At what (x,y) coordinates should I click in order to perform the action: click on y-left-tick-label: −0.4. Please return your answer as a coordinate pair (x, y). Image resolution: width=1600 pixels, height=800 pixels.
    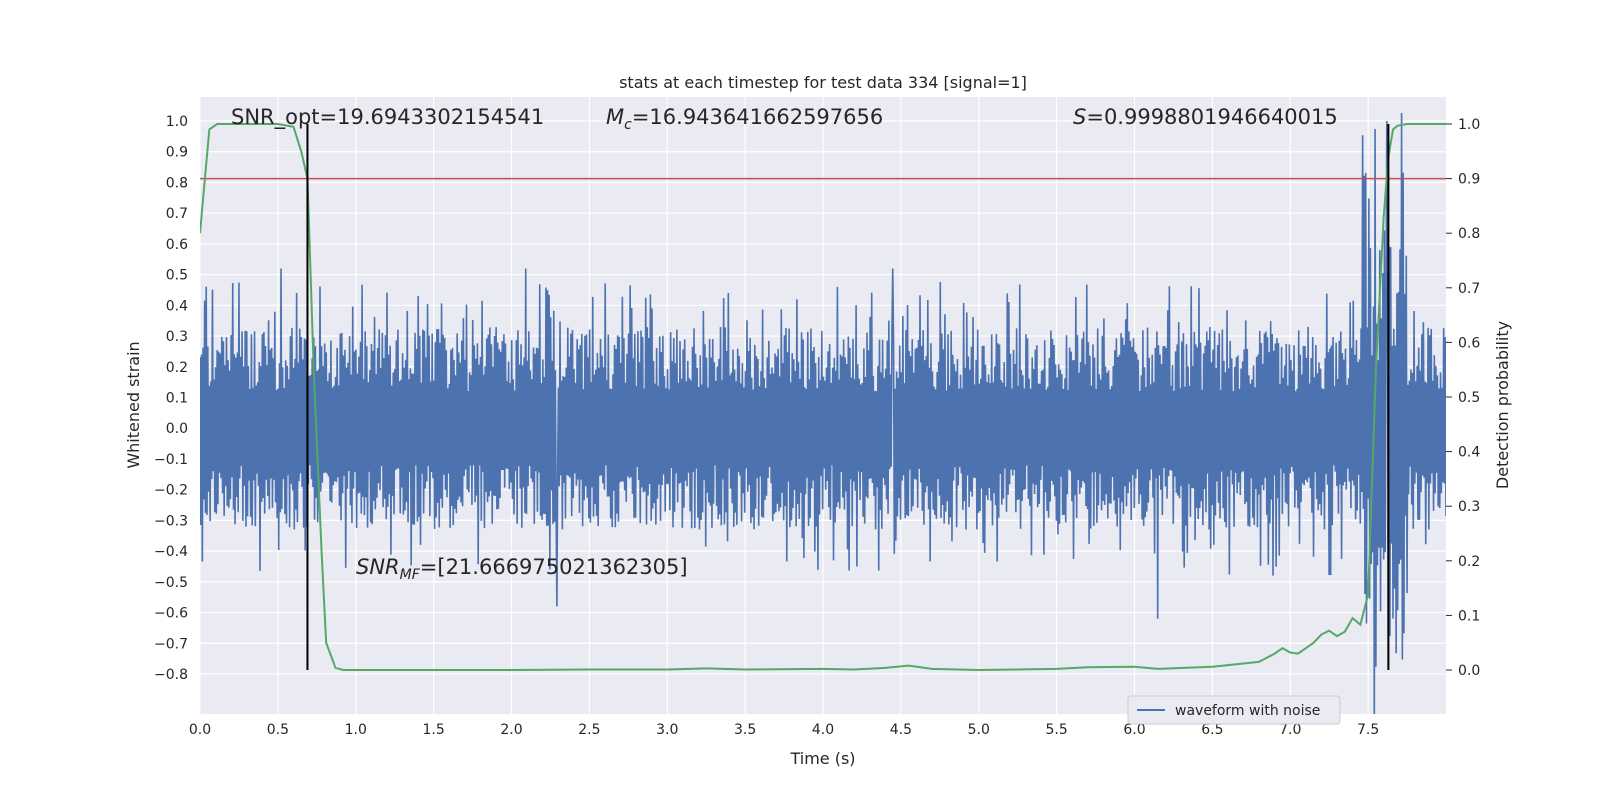
    Looking at the image, I should click on (171, 552).